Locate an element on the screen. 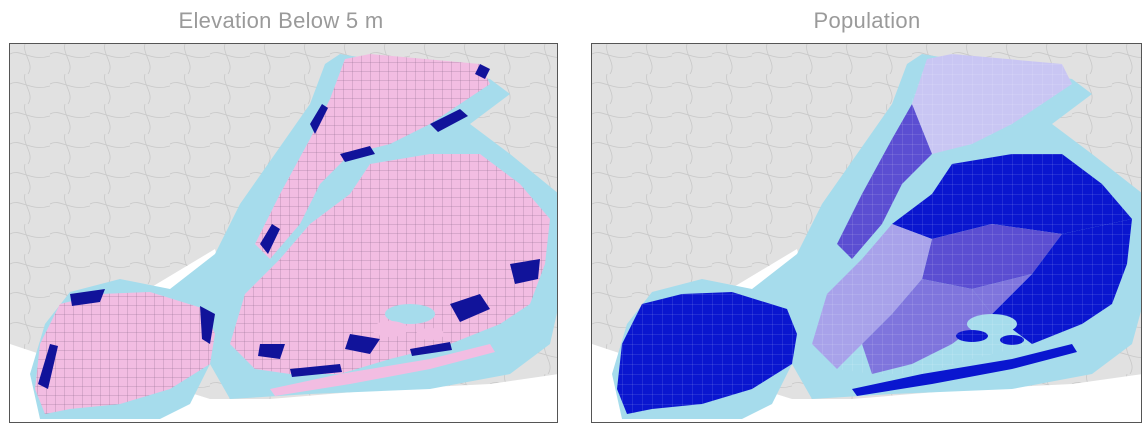 The image size is (1148, 432). bay-island is located at coordinates (410, 314).